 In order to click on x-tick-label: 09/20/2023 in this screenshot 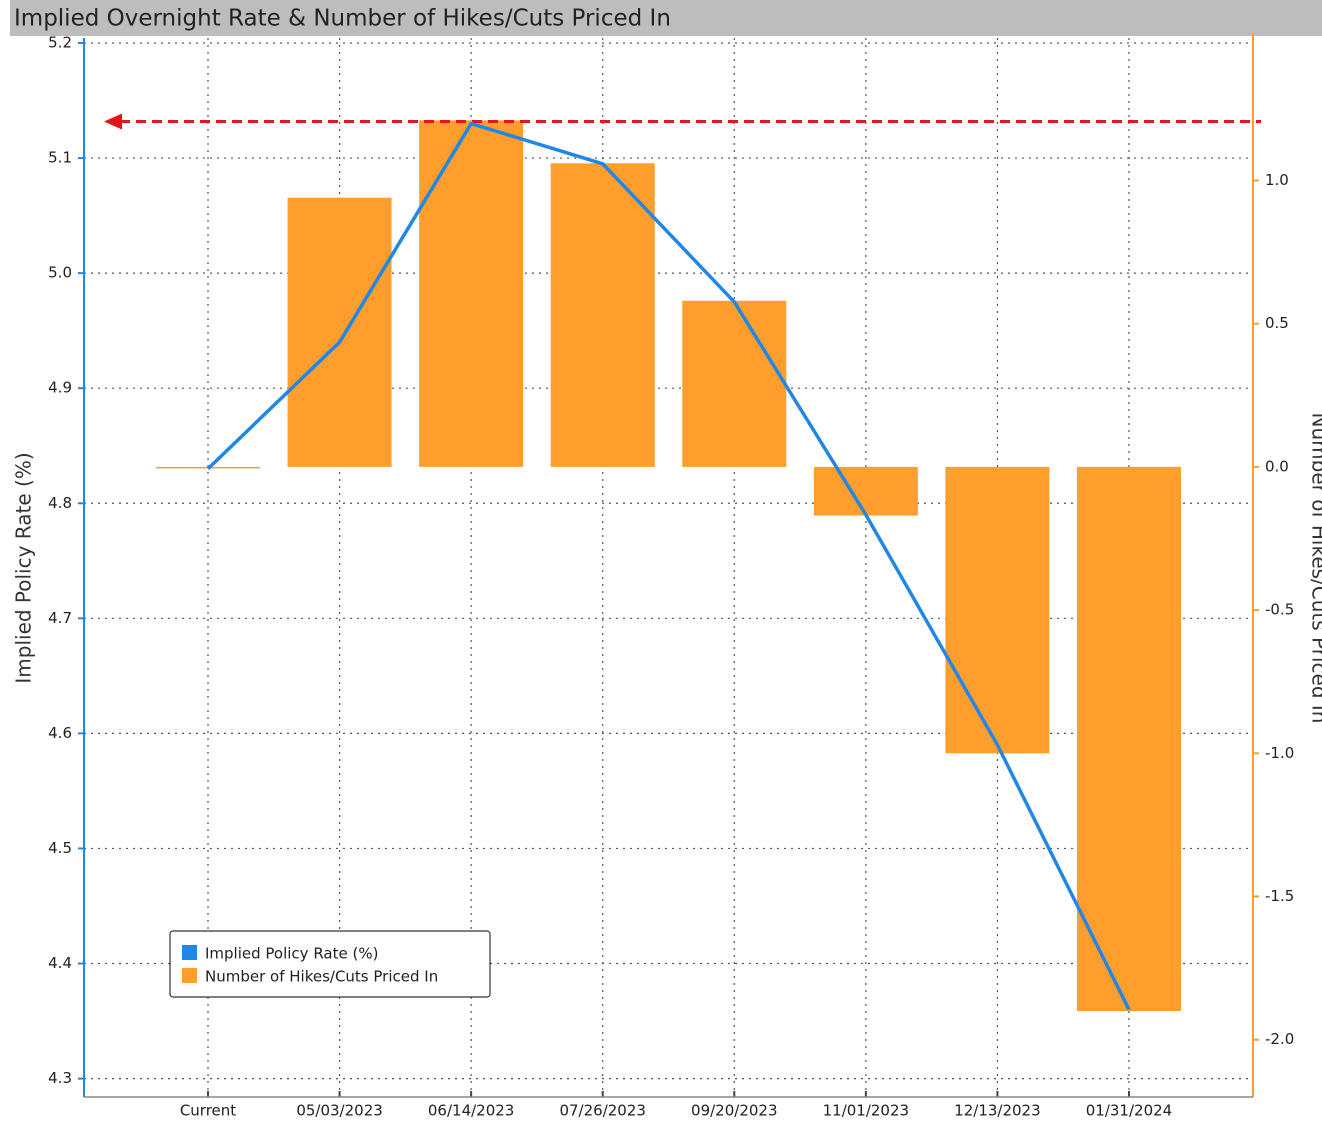, I will do `click(734, 1111)`.